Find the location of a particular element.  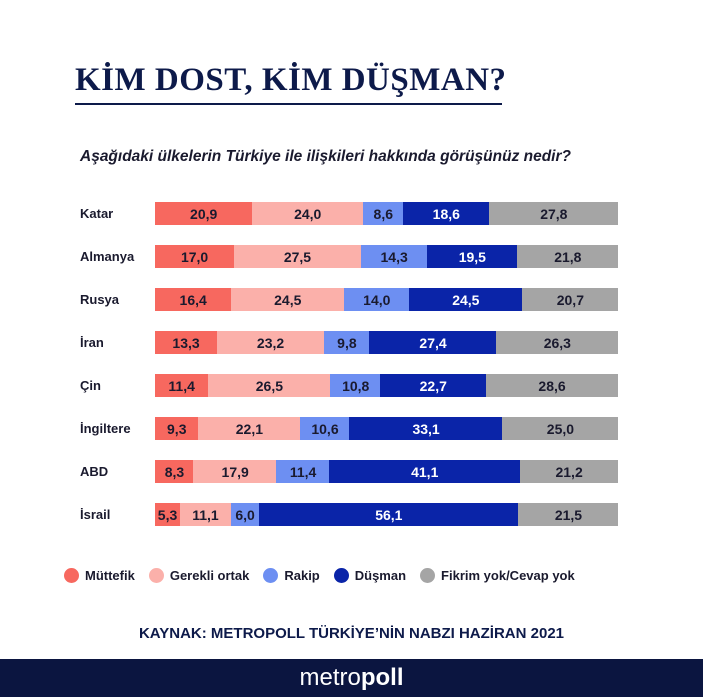

bar-segment: 33,1 is located at coordinates (426, 428).